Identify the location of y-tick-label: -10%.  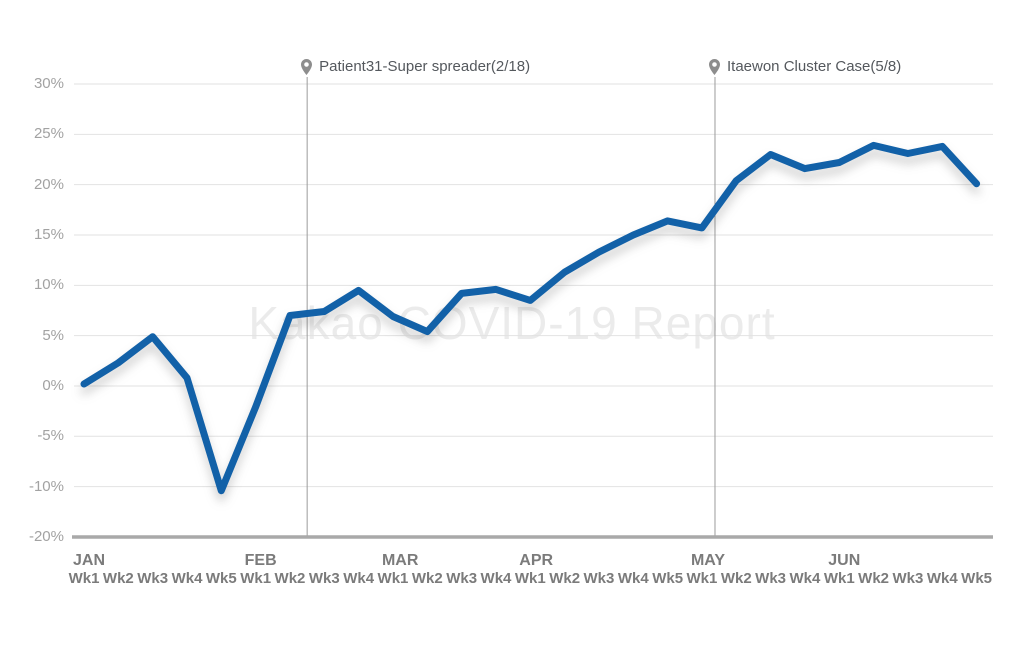
(46, 486).